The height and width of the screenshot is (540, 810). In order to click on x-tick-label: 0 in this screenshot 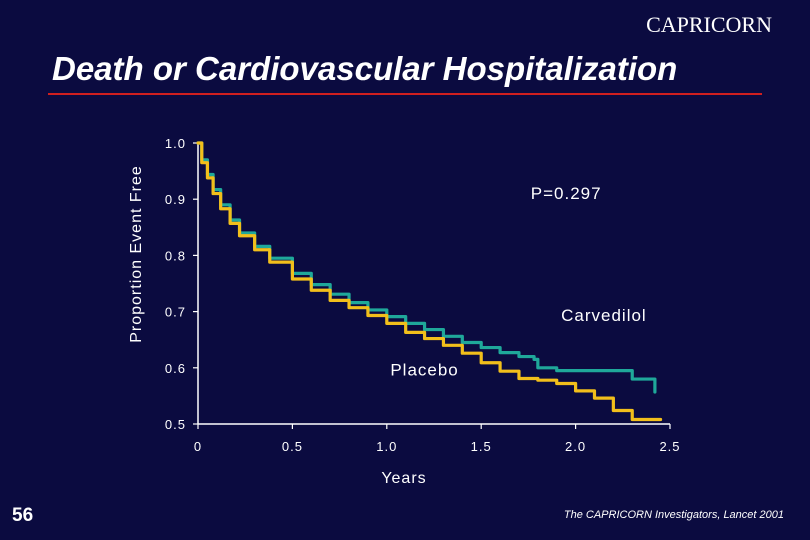, I will do `click(198, 446)`.